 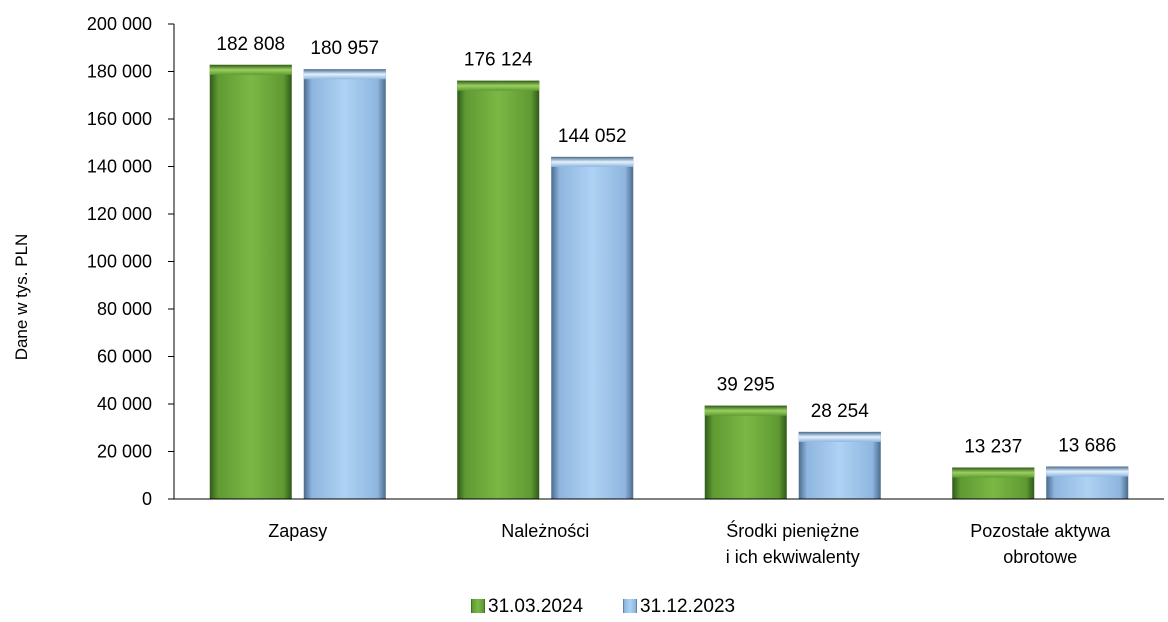 I want to click on y-tick-label: 120 000, so click(x=119, y=214).